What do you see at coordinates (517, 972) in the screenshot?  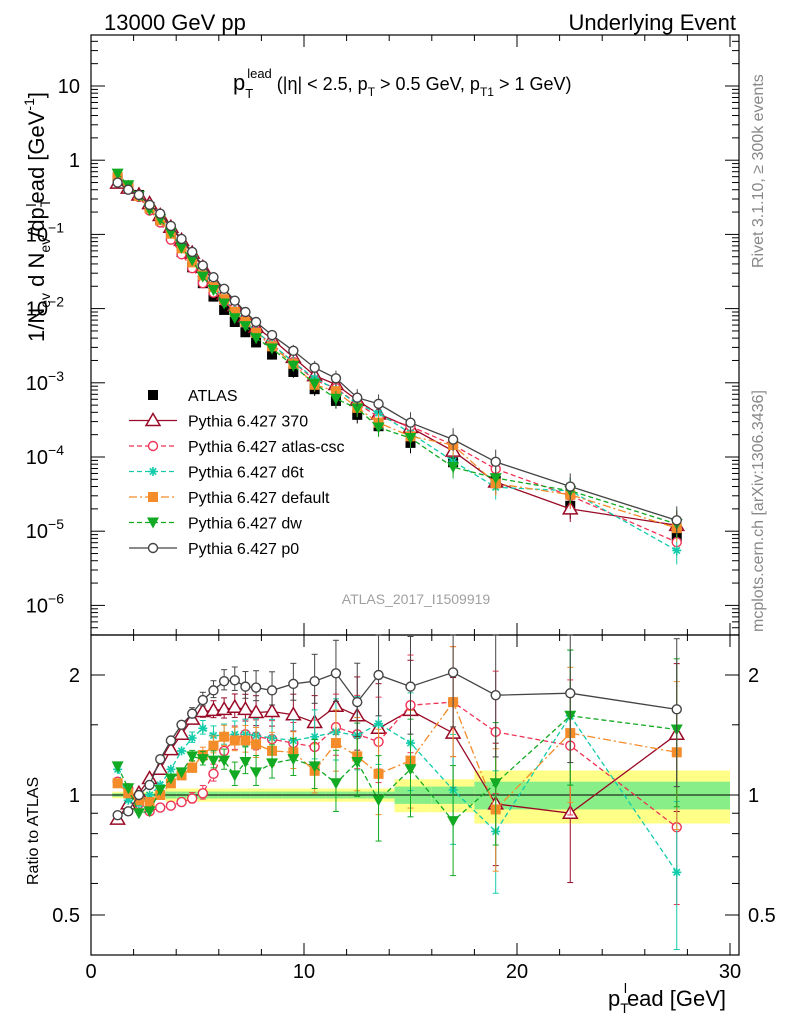 I see `x-tick-label: 20` at bounding box center [517, 972].